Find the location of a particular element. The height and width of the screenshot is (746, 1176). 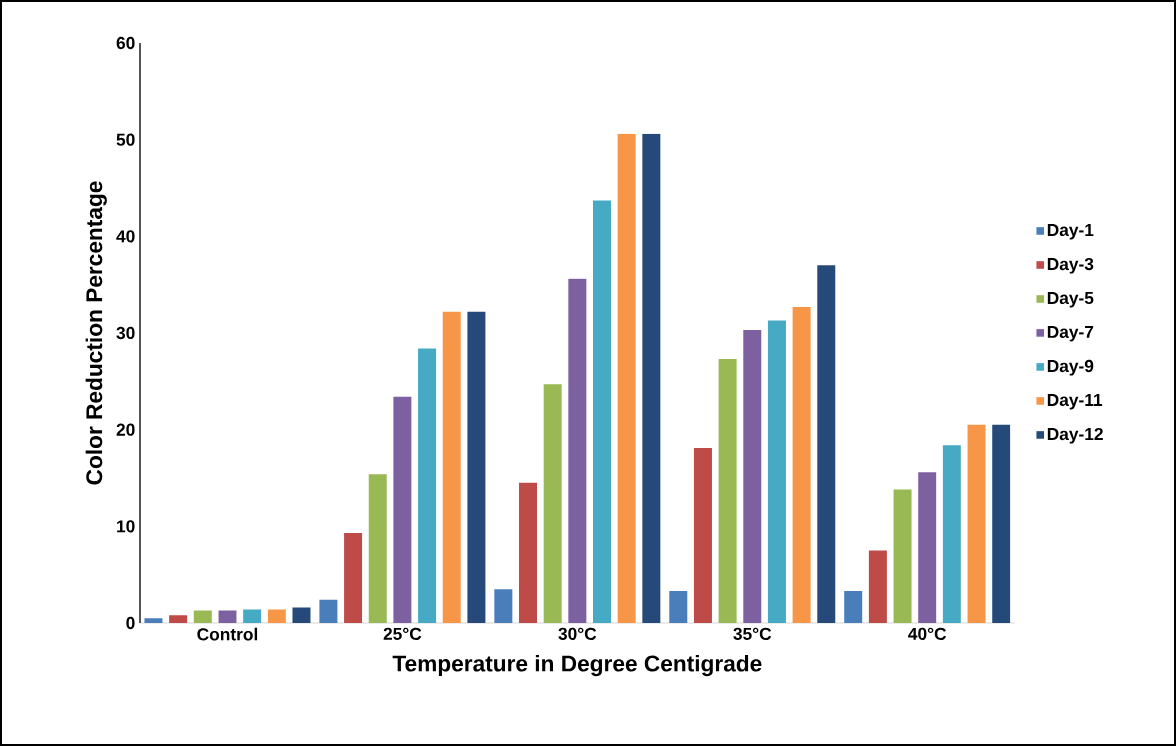

legend-label: Day-1 is located at coordinates (1070, 232).